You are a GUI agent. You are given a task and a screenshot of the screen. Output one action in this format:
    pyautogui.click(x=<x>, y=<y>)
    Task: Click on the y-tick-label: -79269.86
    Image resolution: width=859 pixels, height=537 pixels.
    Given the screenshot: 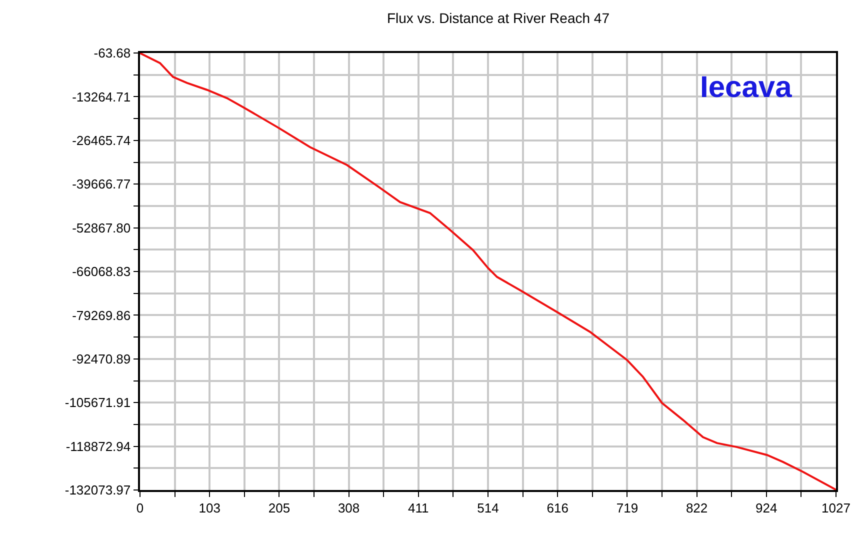 What is the action you would take?
    pyautogui.click(x=101, y=315)
    